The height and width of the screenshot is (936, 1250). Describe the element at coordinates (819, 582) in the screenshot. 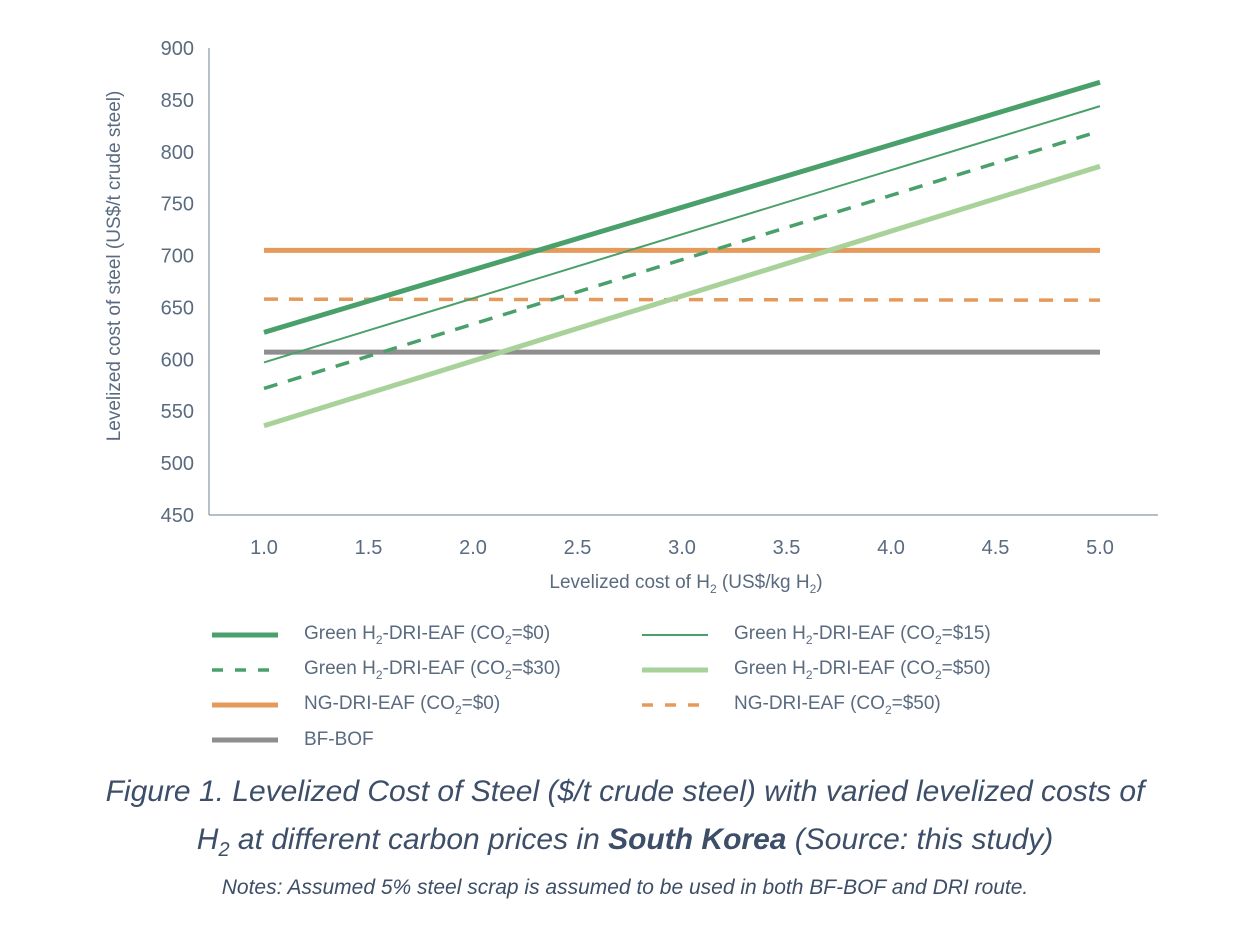

I see `x-title-post: )` at that location.